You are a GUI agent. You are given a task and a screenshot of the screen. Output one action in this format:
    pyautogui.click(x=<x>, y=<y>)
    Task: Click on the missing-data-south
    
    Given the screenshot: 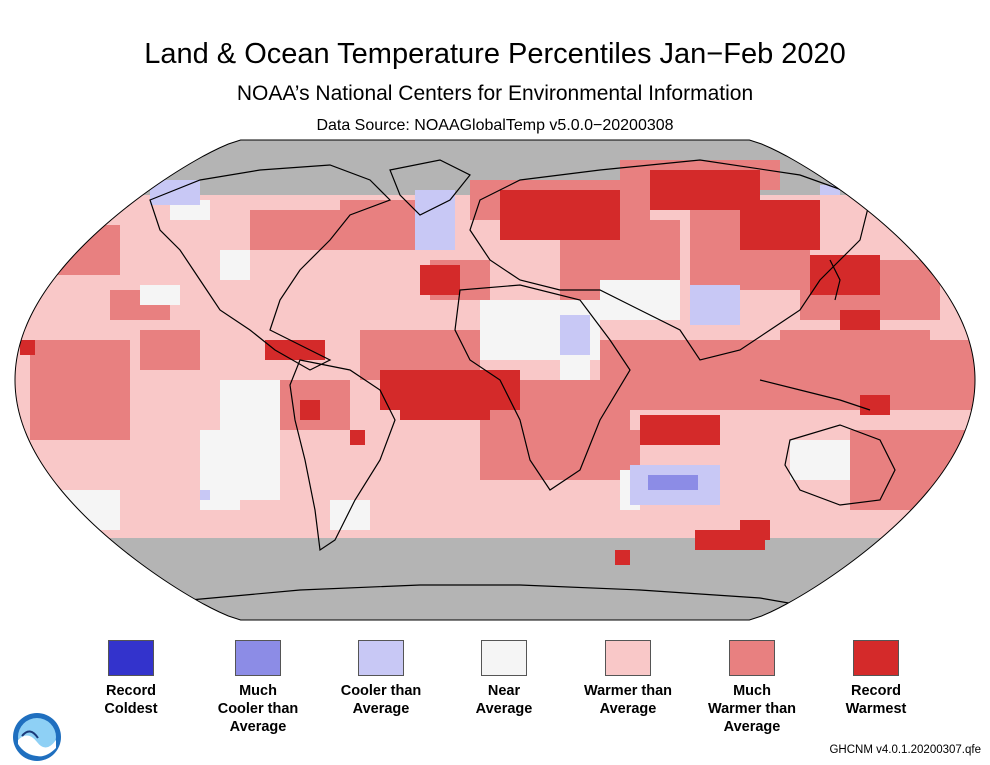 What is the action you would take?
    pyautogui.click(x=495, y=579)
    